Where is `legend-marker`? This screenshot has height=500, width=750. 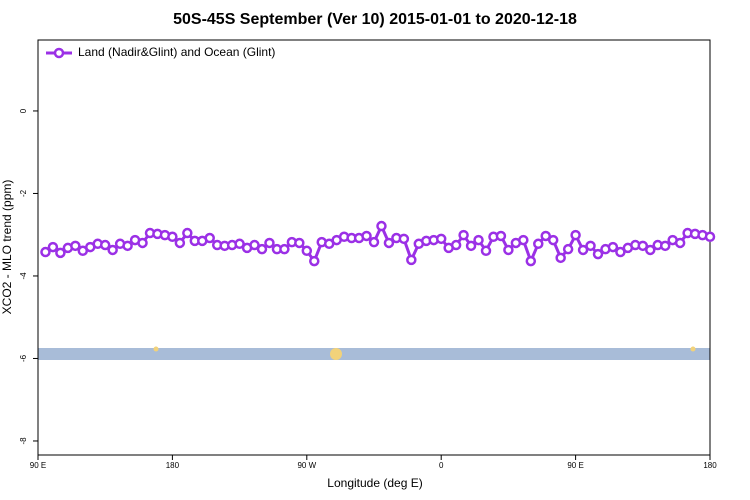
legend-marker is located at coordinates (59, 53).